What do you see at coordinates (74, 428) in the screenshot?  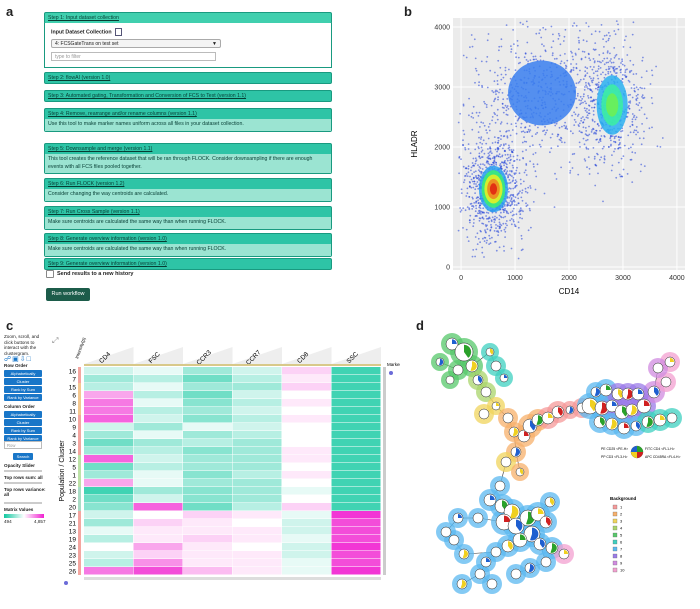 I see `row-label: 9` at bounding box center [74, 428].